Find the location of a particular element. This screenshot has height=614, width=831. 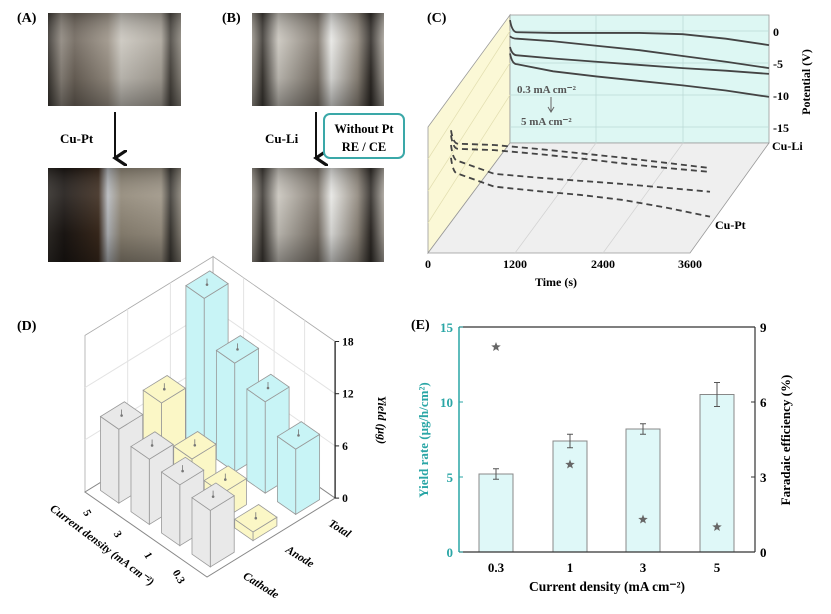

annotation-top: 0.3 mA cm⁻² is located at coordinates (547, 90).